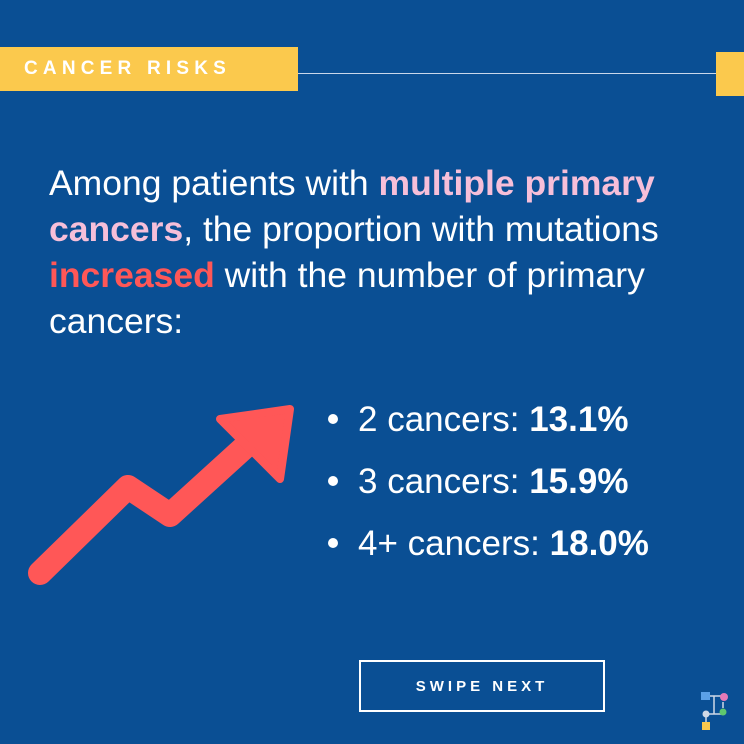 The image size is (744, 744). I want to click on tree-network-logo-icon, so click(714, 711).